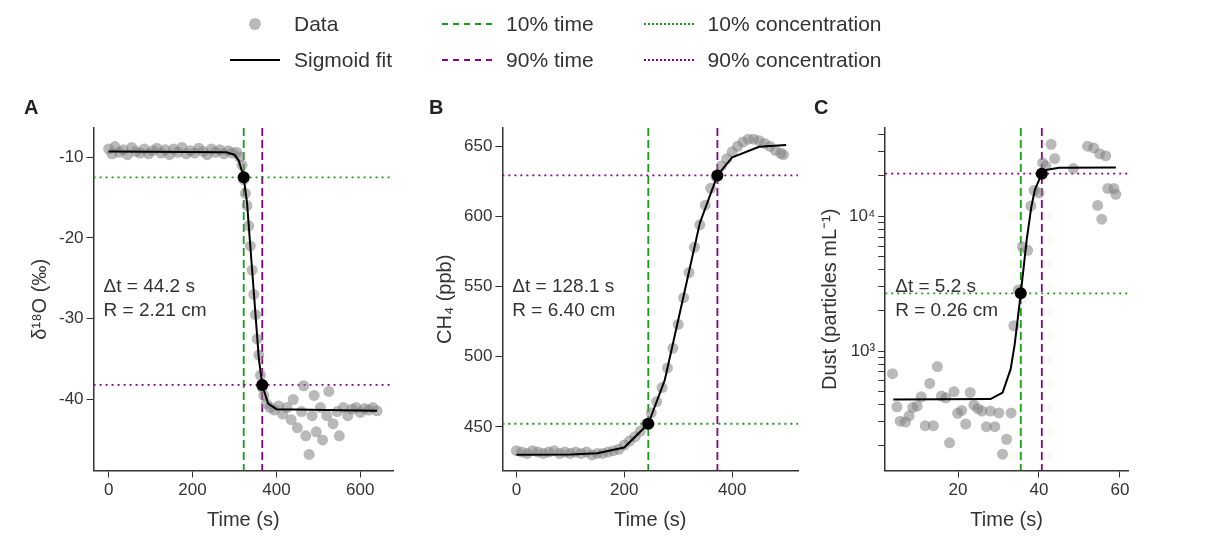 Image resolution: width=1217 pixels, height=542 pixels. What do you see at coordinates (478, 145) in the screenshot?
I see `y-tick-label: 650` at bounding box center [478, 145].